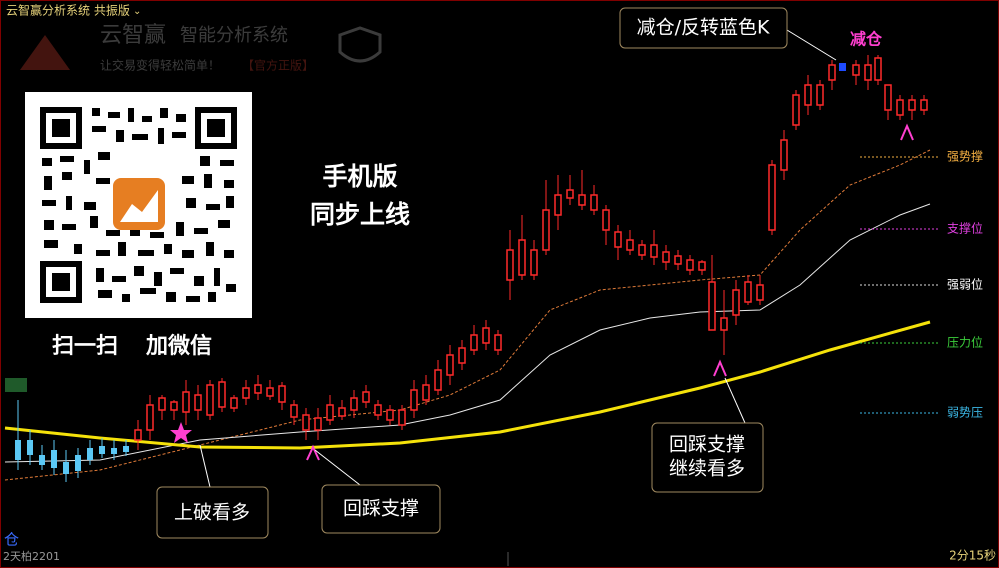 This screenshot has height=568, width=999. What do you see at coordinates (68, 10) in the screenshot?
I see `window-title: 云智赢分析系统 共振版` at bounding box center [68, 10].